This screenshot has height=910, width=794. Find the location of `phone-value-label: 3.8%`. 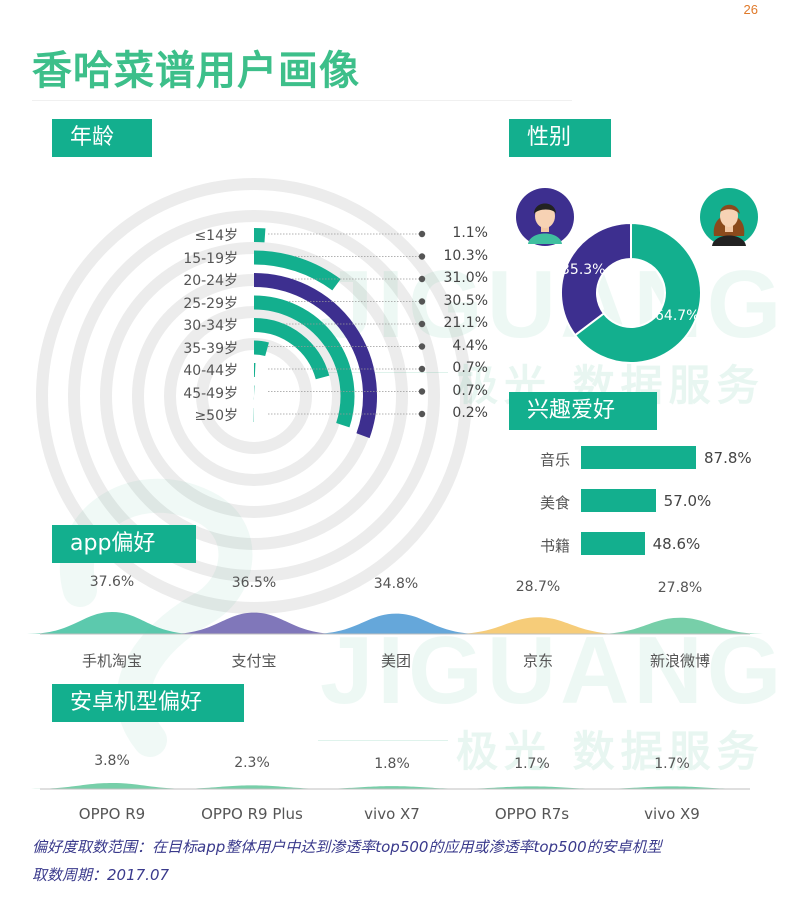

phone-value-label: 3.8% is located at coordinates (112, 761).